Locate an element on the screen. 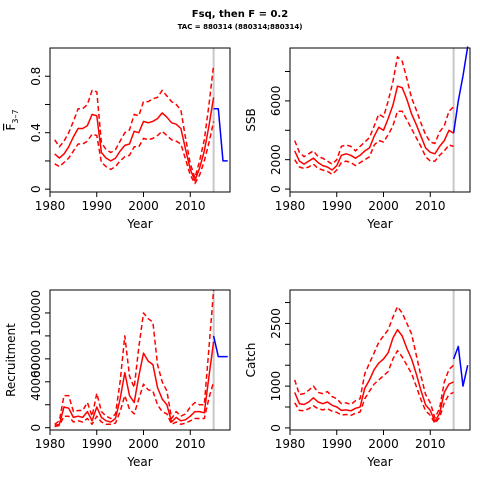 This screenshot has height=480, width=480. chart-1-series-upper is located at coordinates (134, 121).